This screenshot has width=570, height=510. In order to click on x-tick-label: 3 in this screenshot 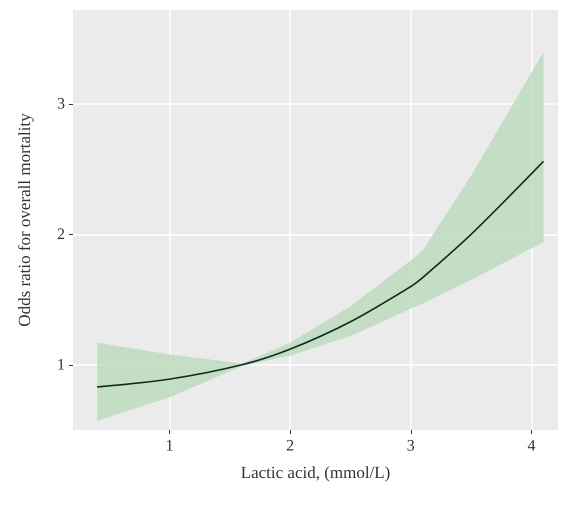, I will do `click(410, 446)`.